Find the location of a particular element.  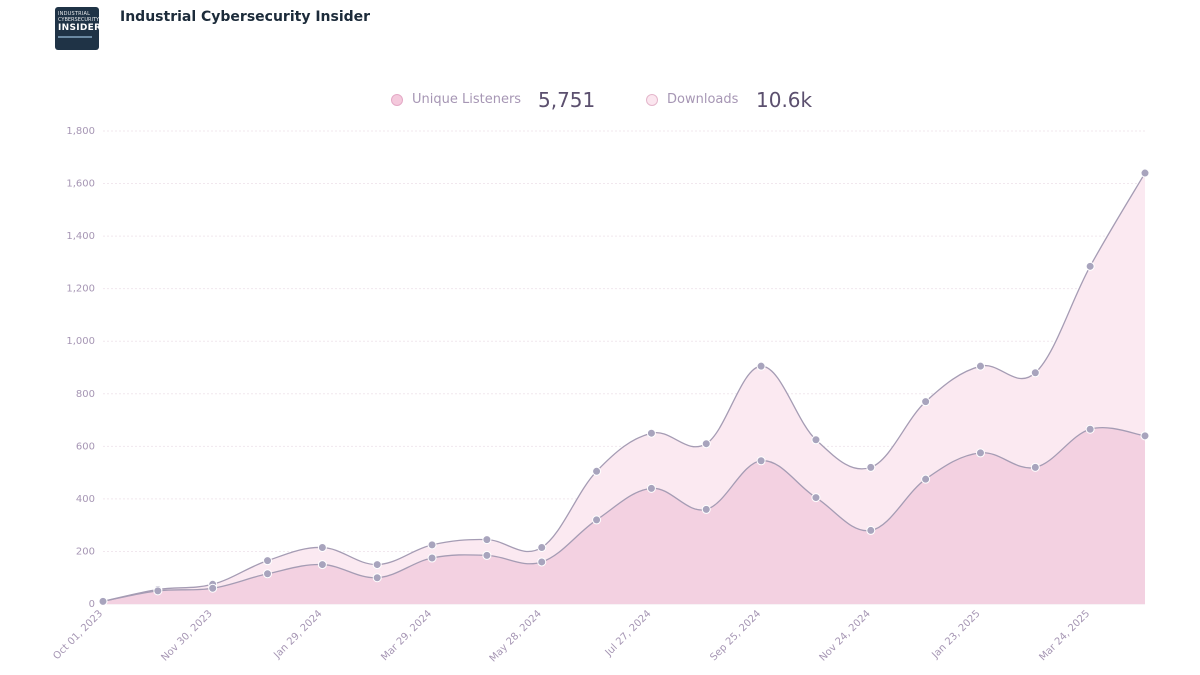

y-tick-label: 600 is located at coordinates (85, 446).